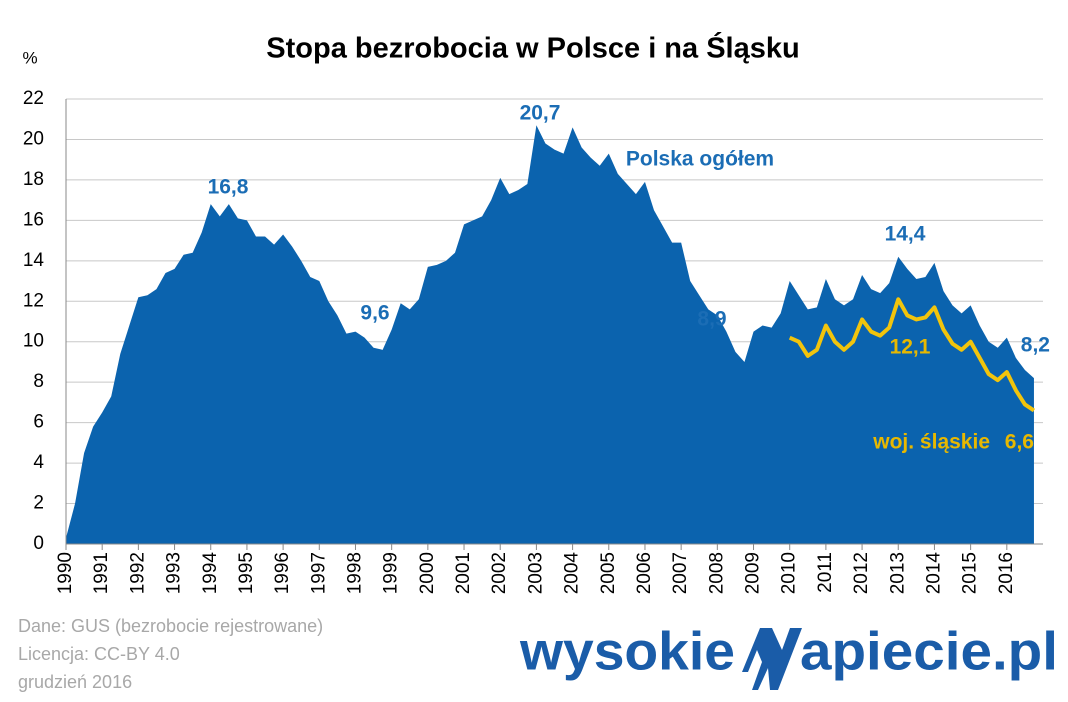 This screenshot has height=702, width=1068. Describe the element at coordinates (933, 573) in the screenshot. I see `x-tick-label: 2014` at that location.